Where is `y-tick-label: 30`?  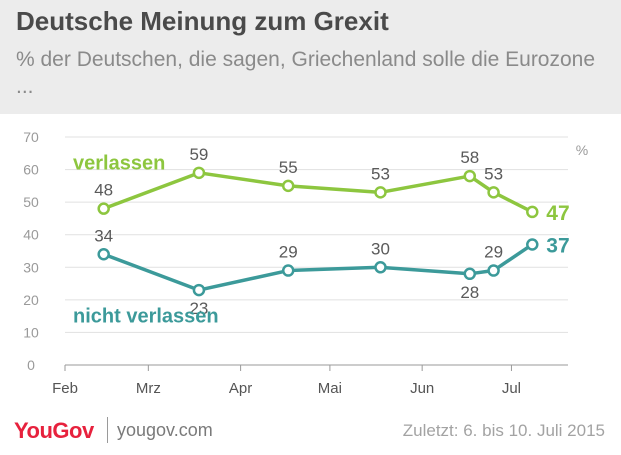 y-tick-label: 30 is located at coordinates (31, 267).